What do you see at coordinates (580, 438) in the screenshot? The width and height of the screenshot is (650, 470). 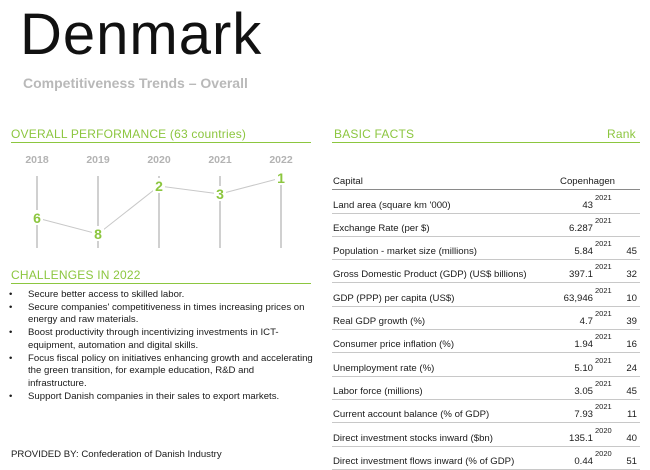 I see `fact-value-text: 135.1` at bounding box center [580, 438].